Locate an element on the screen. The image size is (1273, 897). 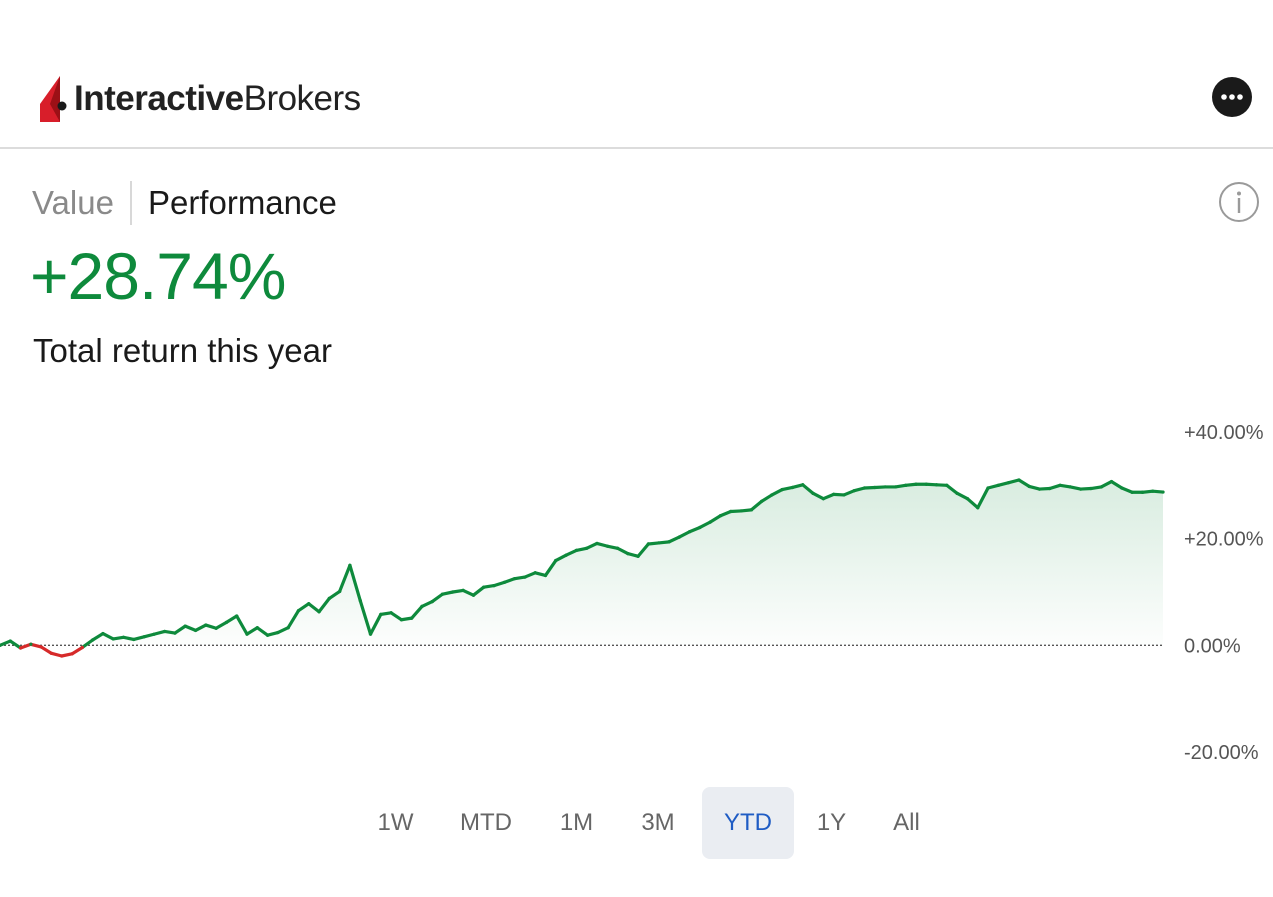
time-range-selector: 1W MTD 1M 3M YTD 1Y All is located at coordinates (651, 823).